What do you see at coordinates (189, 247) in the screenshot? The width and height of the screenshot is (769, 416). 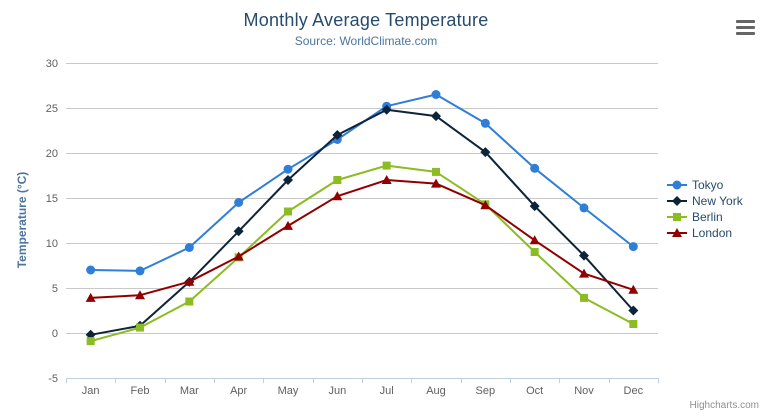 I see `data-point-tokyo-mar` at bounding box center [189, 247].